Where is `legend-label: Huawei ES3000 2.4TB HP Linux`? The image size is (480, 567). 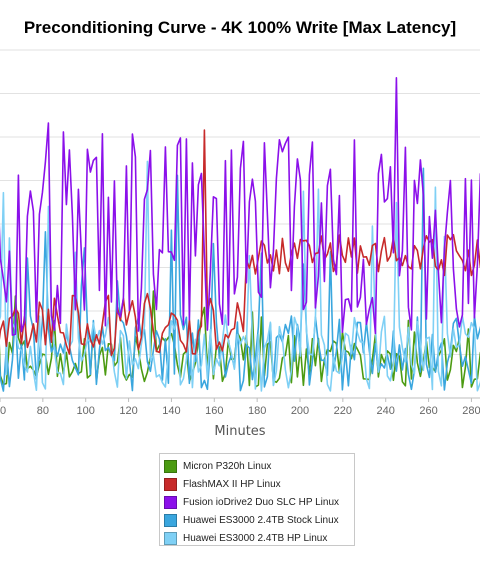 legend-label: Huawei ES3000 2.4TB HP Linux is located at coordinates (255, 538).